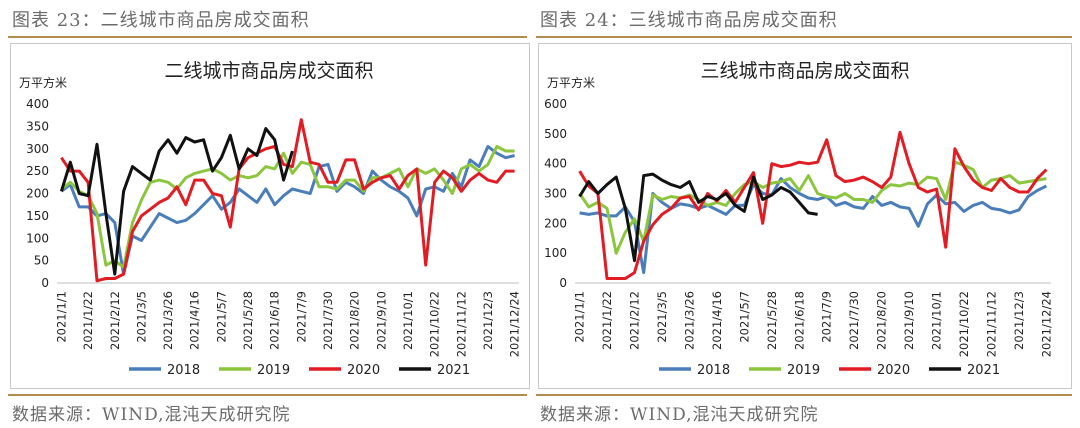  Describe the element at coordinates (161, 20) in the screenshot. I see `figure-caption-23: 图表 23：二线城市商品房成交面积` at that location.